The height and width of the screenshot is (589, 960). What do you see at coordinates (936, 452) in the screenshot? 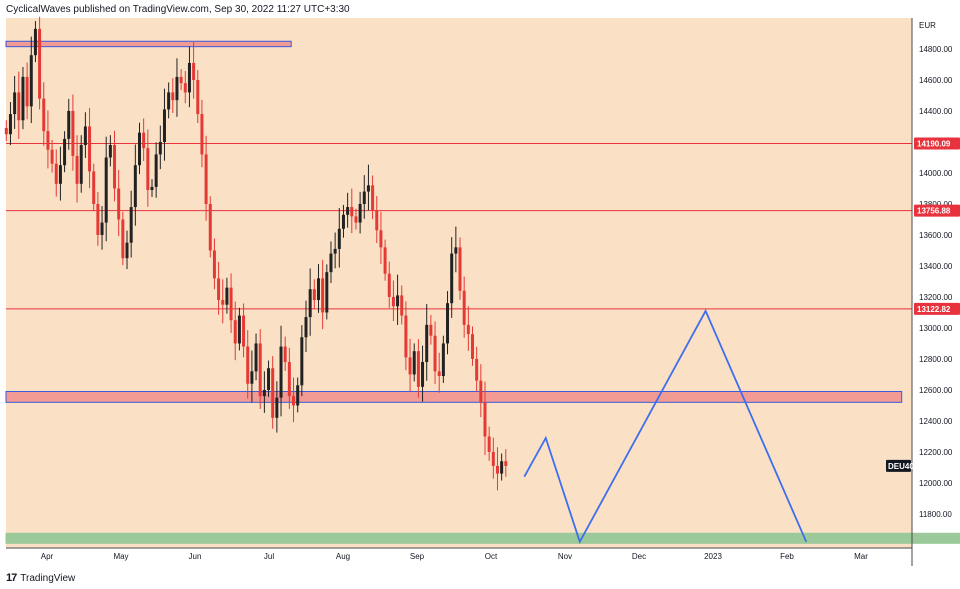
I see `price-tick-2: 12200.00` at bounding box center [936, 452].